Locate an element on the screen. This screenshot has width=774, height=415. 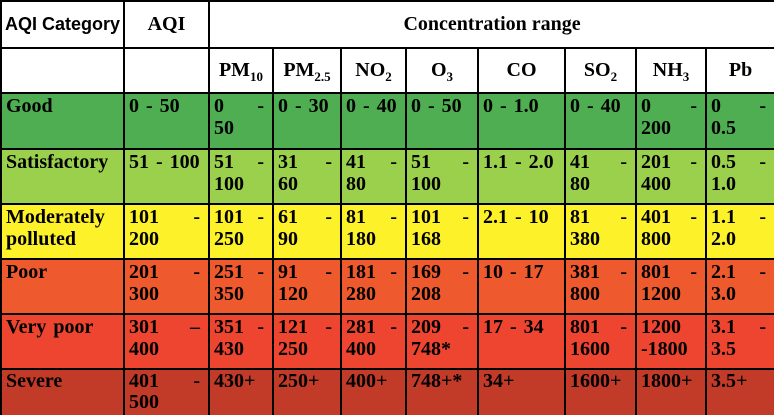
aqi-range-cell: 401 - 500 is located at coordinates (166, 391).